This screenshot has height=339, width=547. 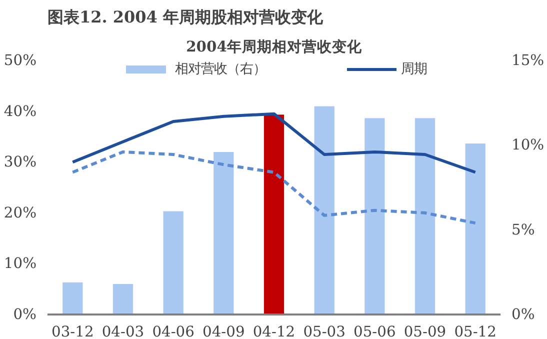 What do you see at coordinates (523, 229) in the screenshot?
I see `y2-tick-label: 5%` at bounding box center [523, 229].